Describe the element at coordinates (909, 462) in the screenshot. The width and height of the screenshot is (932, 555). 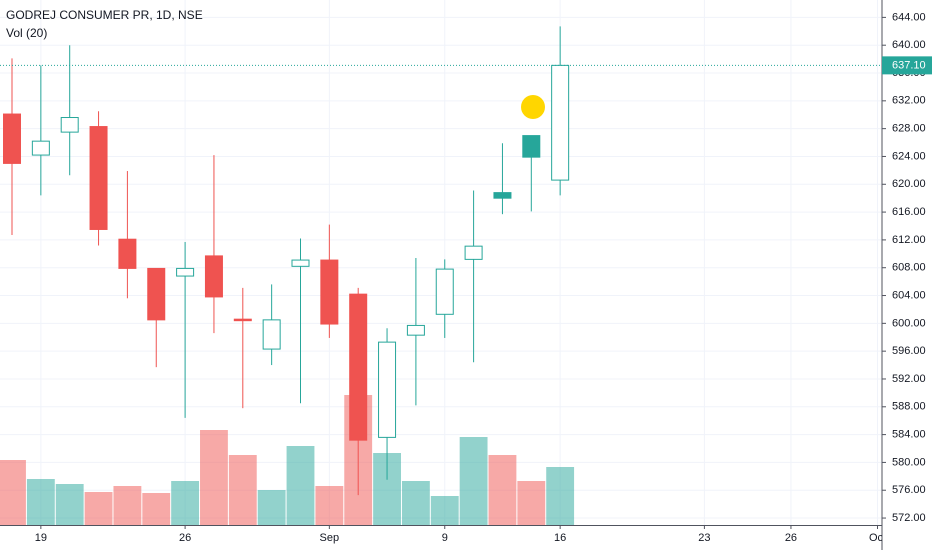
I see `y-tick-label: 580.00` at that location.